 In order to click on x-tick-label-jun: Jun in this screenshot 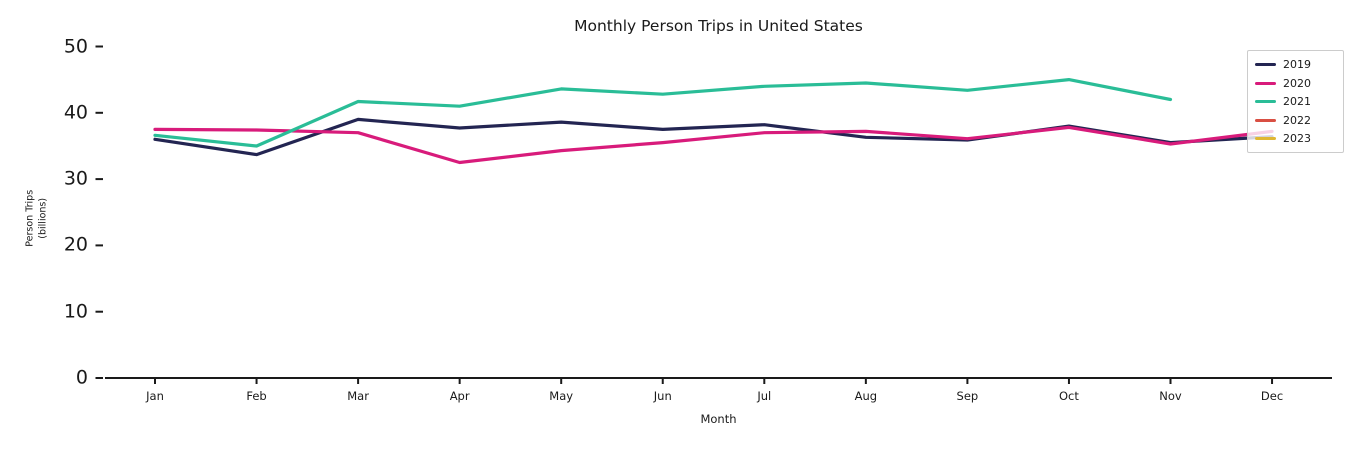, I will do `click(662, 396)`.